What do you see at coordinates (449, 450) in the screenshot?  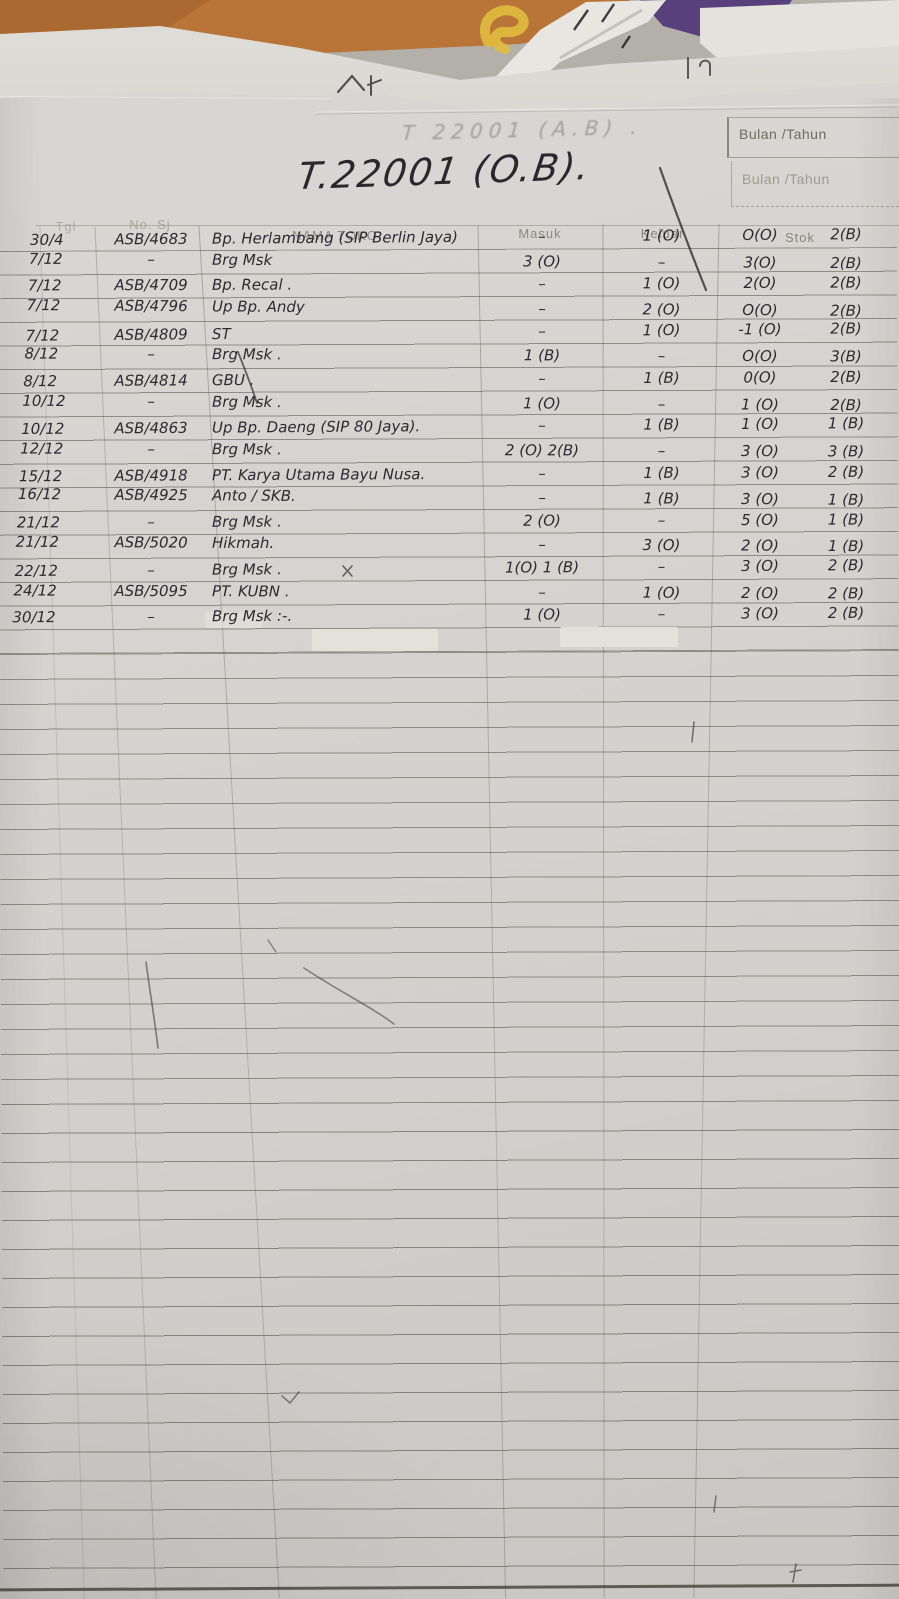 I see `table-row: 12/12– Brg Msk .2 (O) 2(B) –3 (O) 3 (B)` at bounding box center [449, 450].